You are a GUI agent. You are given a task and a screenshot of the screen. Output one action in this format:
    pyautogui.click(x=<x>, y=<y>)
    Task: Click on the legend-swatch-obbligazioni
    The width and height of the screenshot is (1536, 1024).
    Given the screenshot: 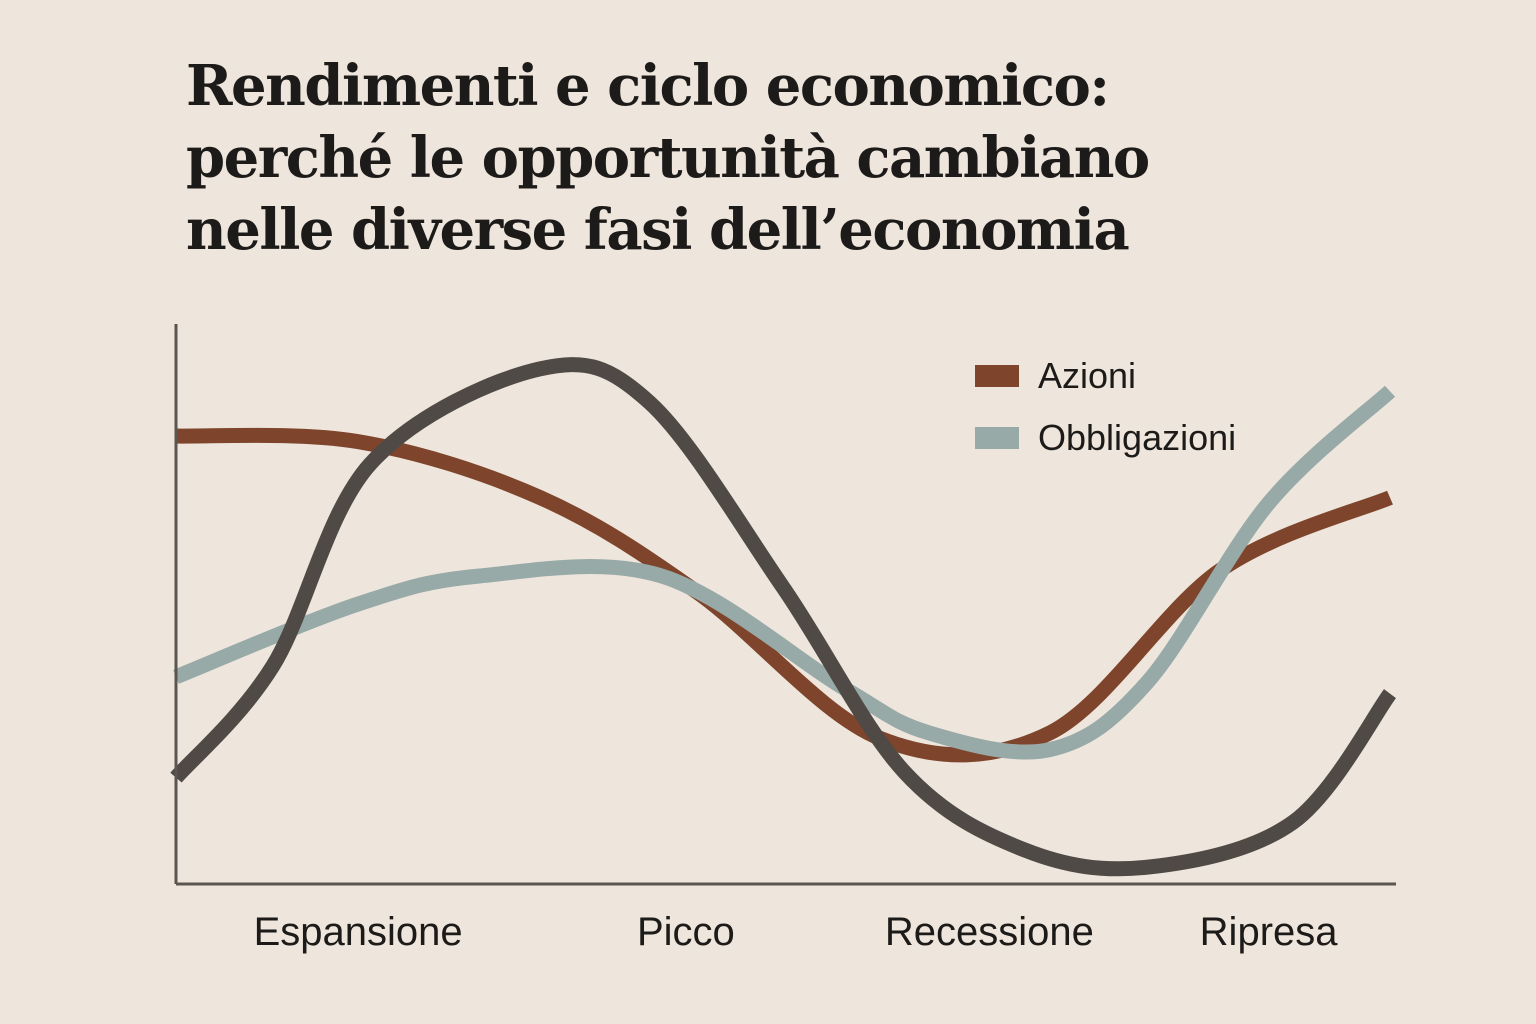 What is the action you would take?
    pyautogui.click(x=997, y=438)
    